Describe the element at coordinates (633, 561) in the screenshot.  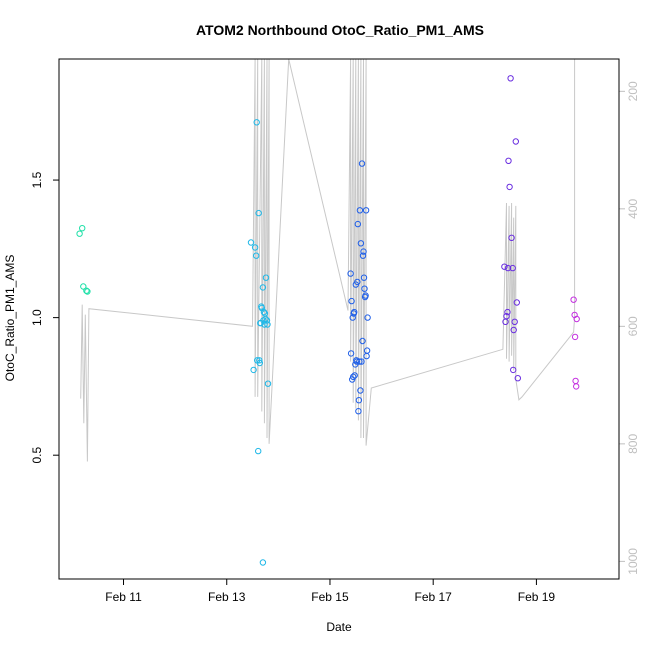
I see `y2-tick-label: 1000` at that location.